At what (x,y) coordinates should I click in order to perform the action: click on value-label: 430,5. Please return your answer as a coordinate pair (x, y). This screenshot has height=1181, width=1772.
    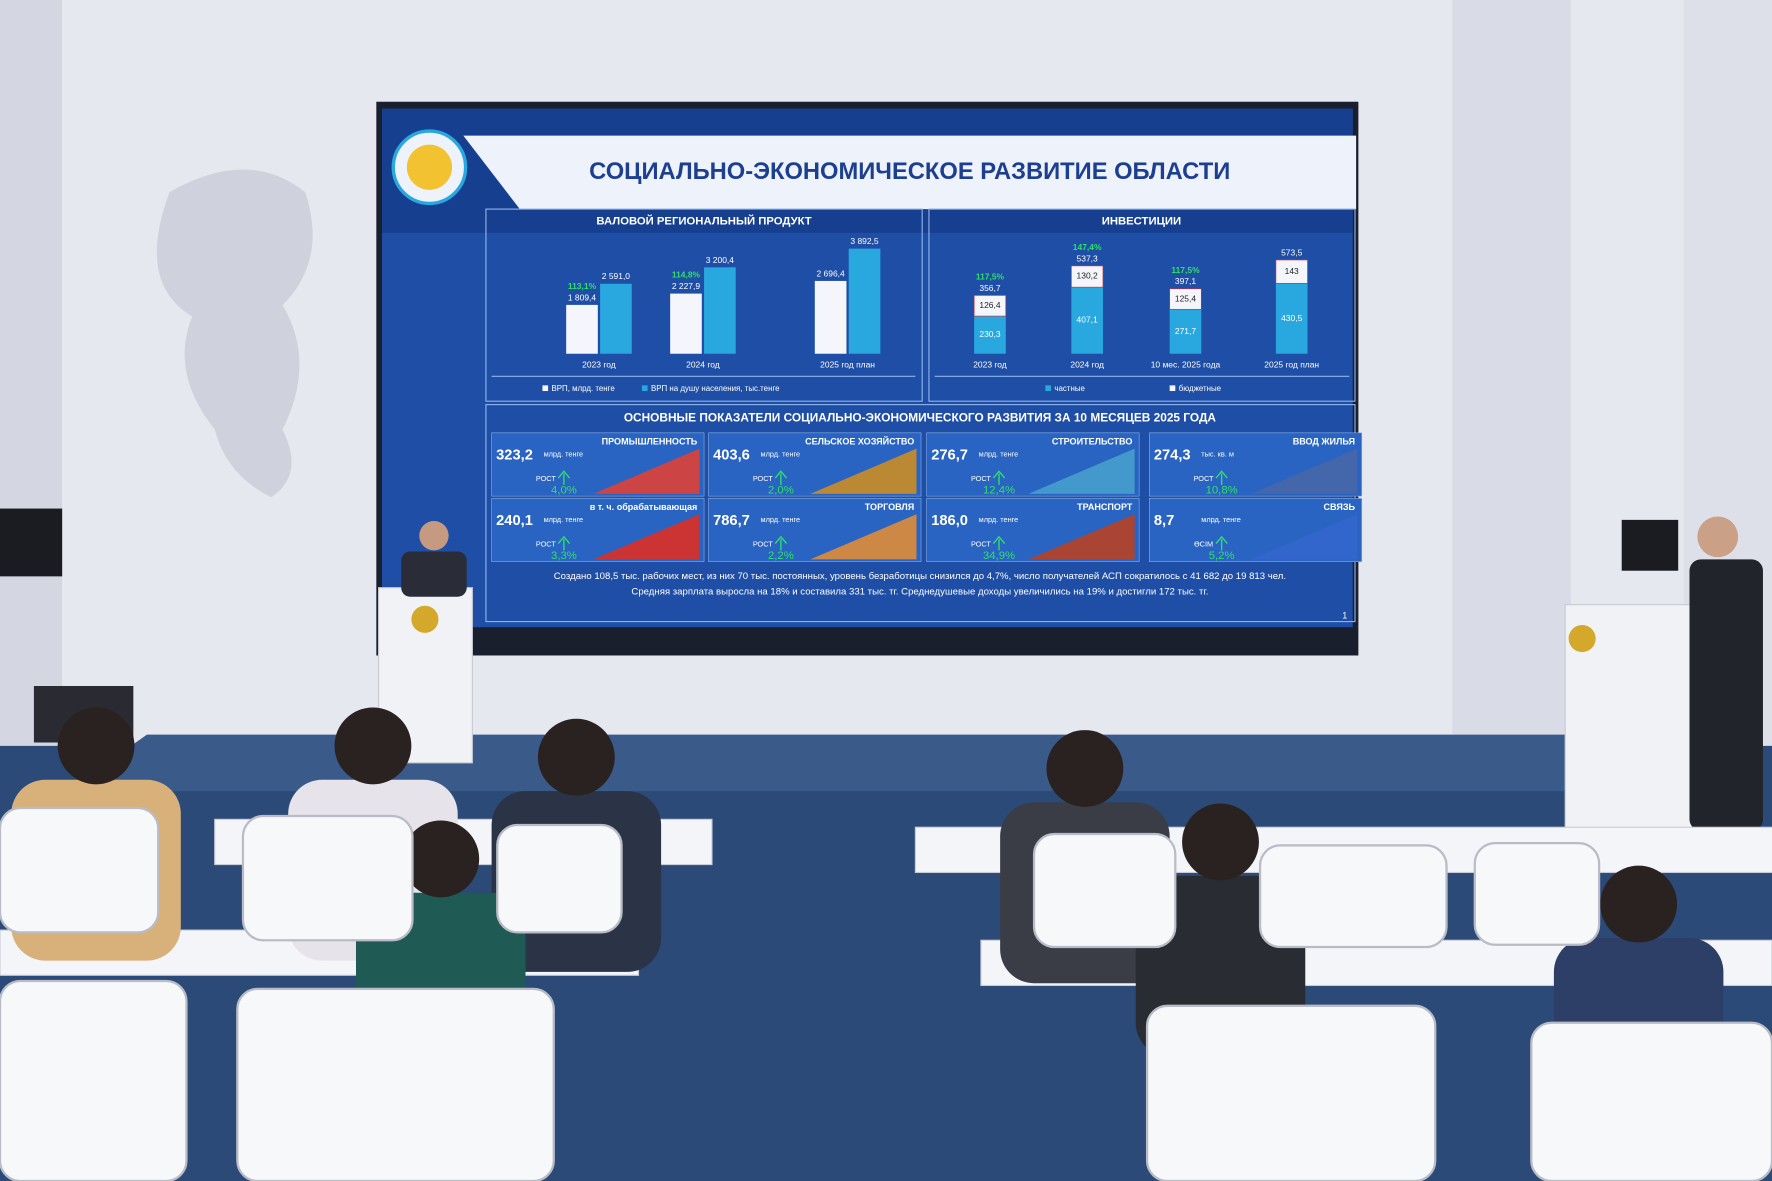
    Looking at the image, I should click on (1291, 318).